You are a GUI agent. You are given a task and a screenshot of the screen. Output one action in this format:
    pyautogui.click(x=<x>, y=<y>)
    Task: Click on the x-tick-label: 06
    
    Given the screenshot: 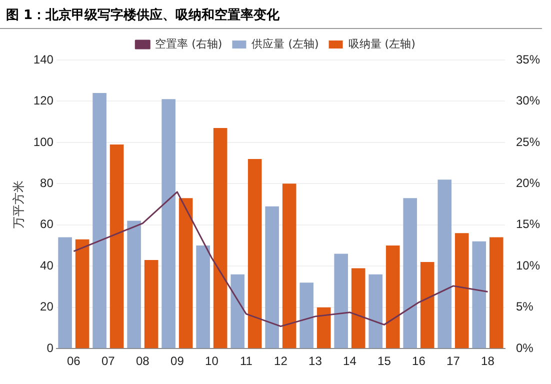 What is the action you would take?
    pyautogui.click(x=73, y=361)
    